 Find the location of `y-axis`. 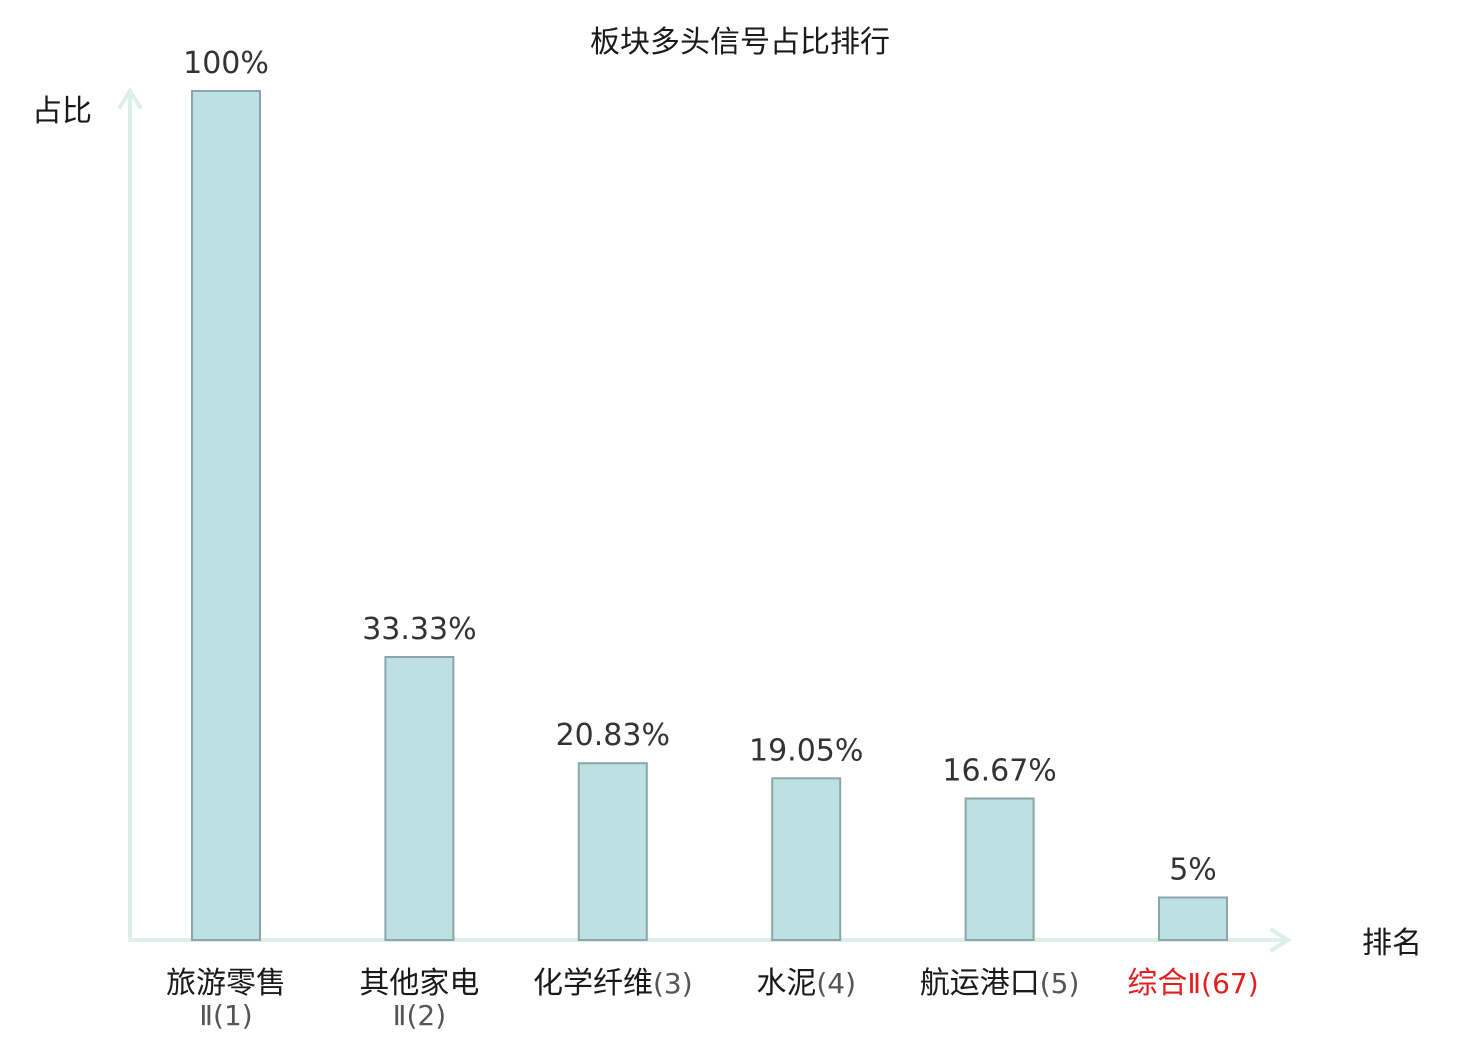

y-axis is located at coordinates (130, 514).